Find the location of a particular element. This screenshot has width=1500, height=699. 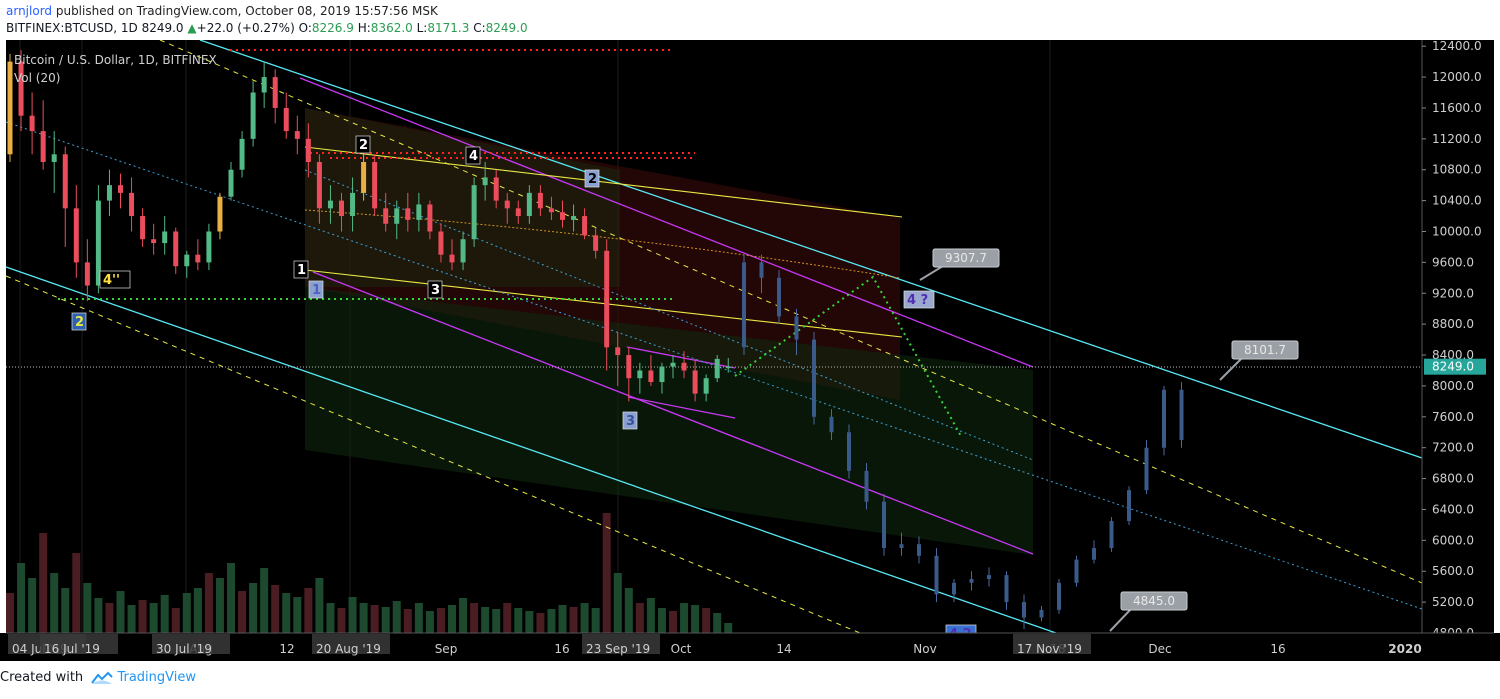

price-tick-label: 7200.0 is located at coordinates (1453, 448).